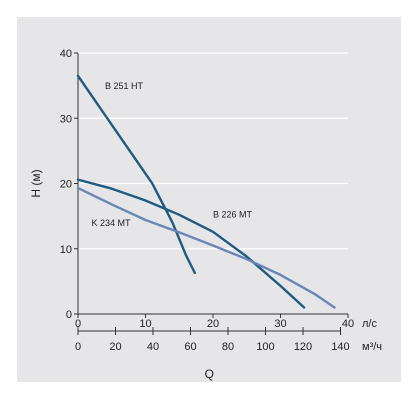 The image size is (418, 399). I want to click on series-labels: B 251 HT B 226 MT K 234 MT, so click(172, 154).